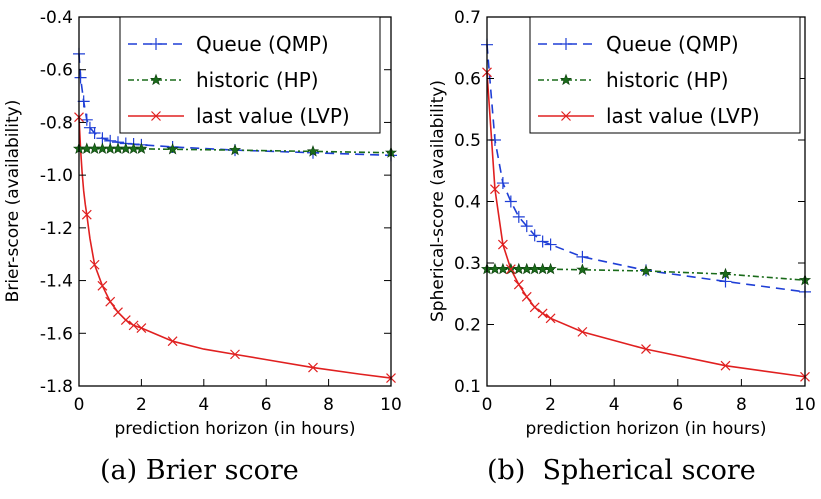 The height and width of the screenshot is (499, 821). What do you see at coordinates (467, 141) in the screenshot?
I see `y-tick-label: 0.5` at bounding box center [467, 141].